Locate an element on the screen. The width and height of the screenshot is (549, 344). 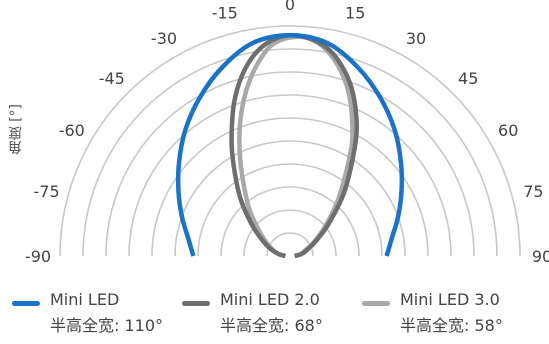
angle-tick-label: 0 is located at coordinates (290, 7).